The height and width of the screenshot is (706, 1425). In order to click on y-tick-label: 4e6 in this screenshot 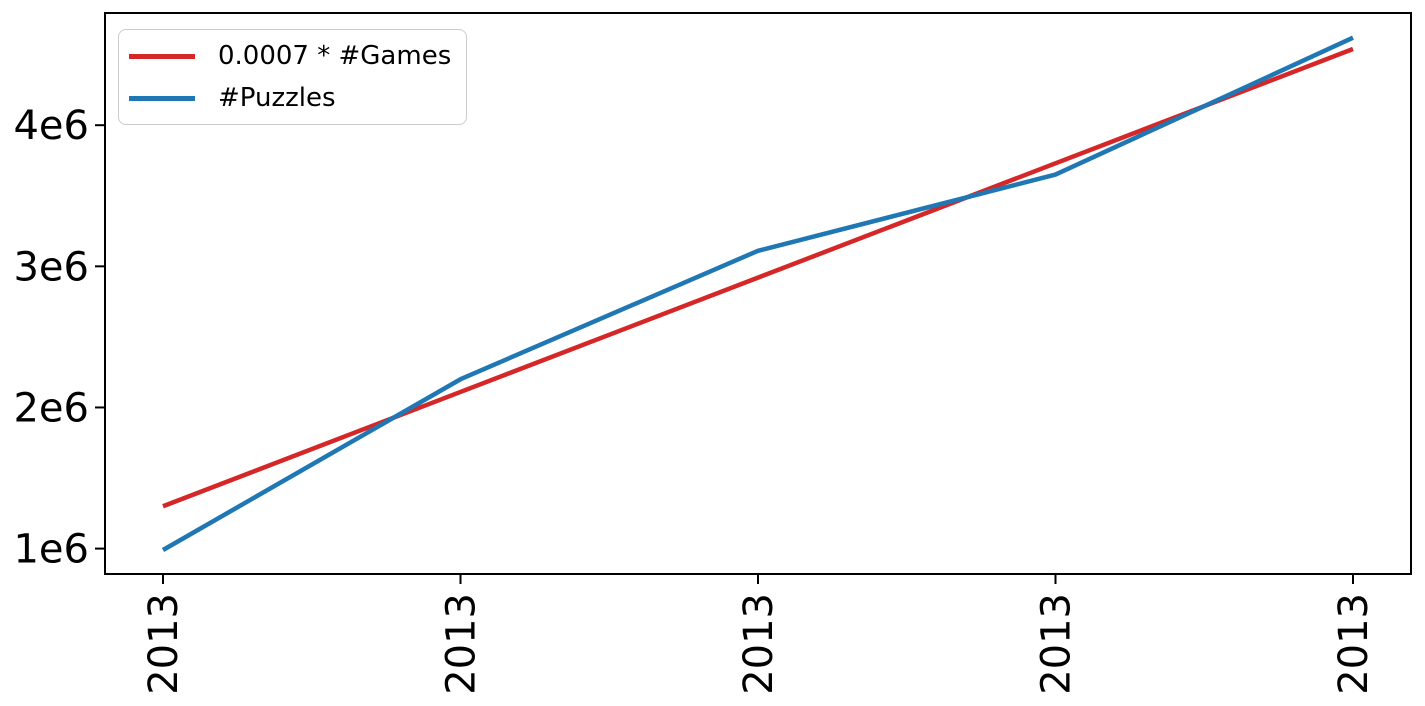, I will do `click(51, 126)`.